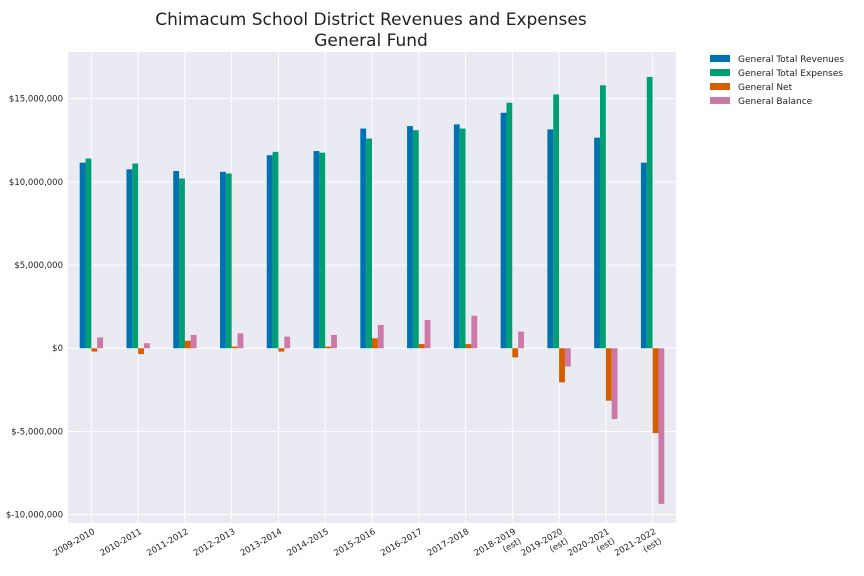 The width and height of the screenshot is (864, 576). Describe the element at coordinates (638, 543) in the screenshot. I see `x-tick-label: 2021-2022(est)` at that location.